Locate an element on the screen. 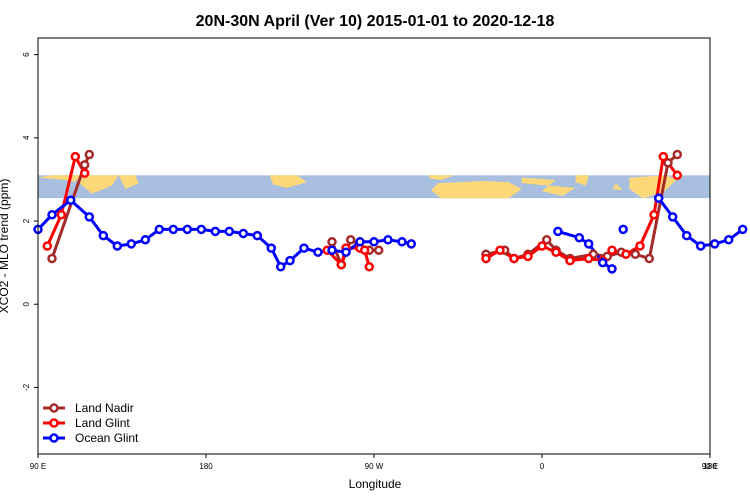  ocean-glint-line is located at coordinates (224, 233).